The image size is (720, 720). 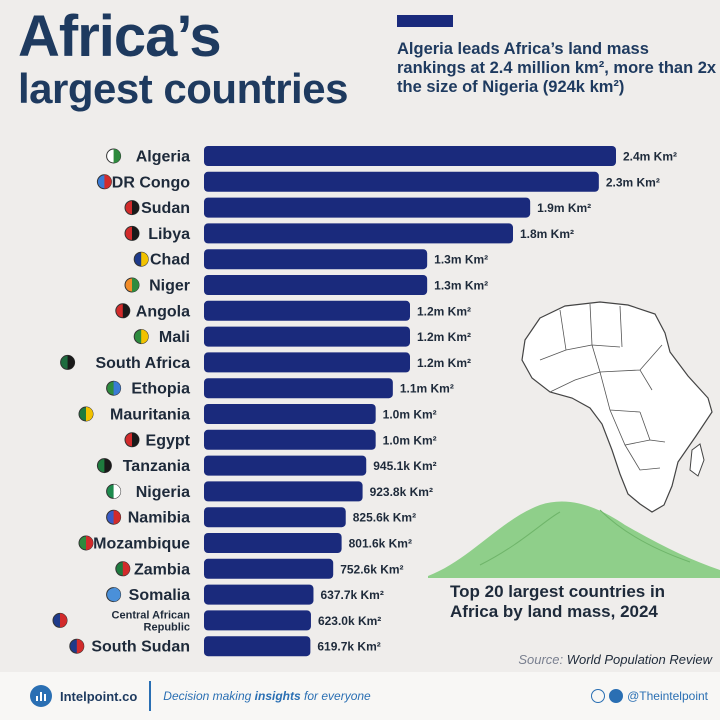 What do you see at coordinates (277, 696) in the screenshot?
I see `tagline-emphasis: insights` at bounding box center [277, 696].